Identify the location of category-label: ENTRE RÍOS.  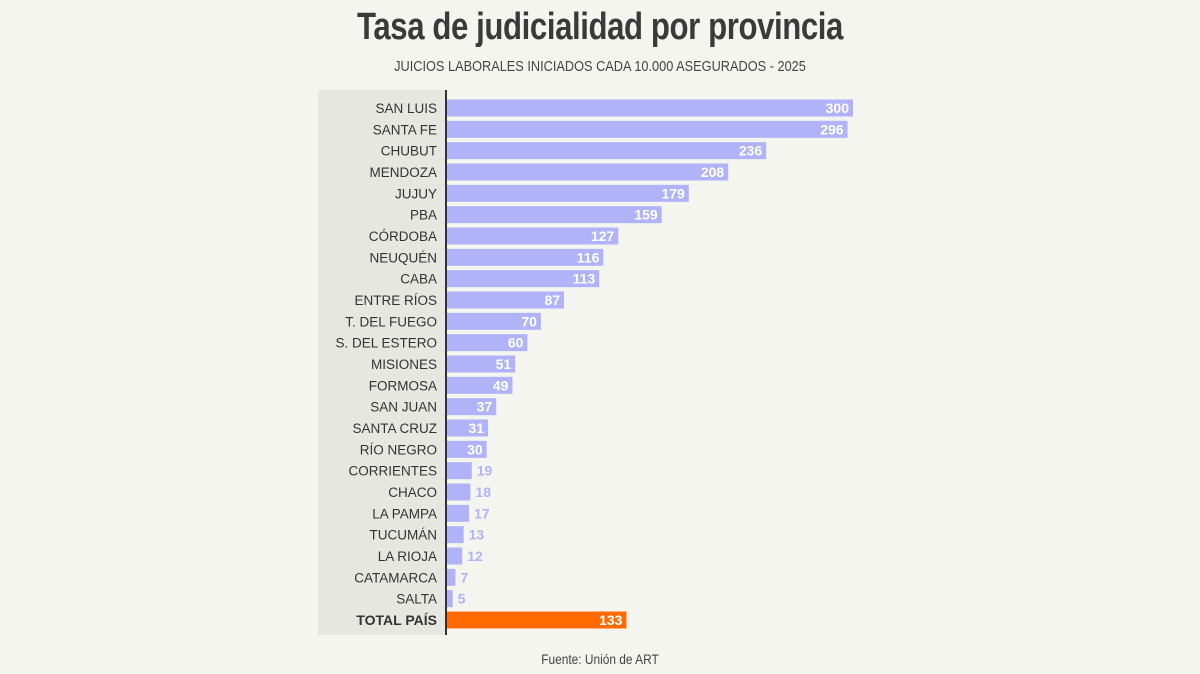
(395, 300).